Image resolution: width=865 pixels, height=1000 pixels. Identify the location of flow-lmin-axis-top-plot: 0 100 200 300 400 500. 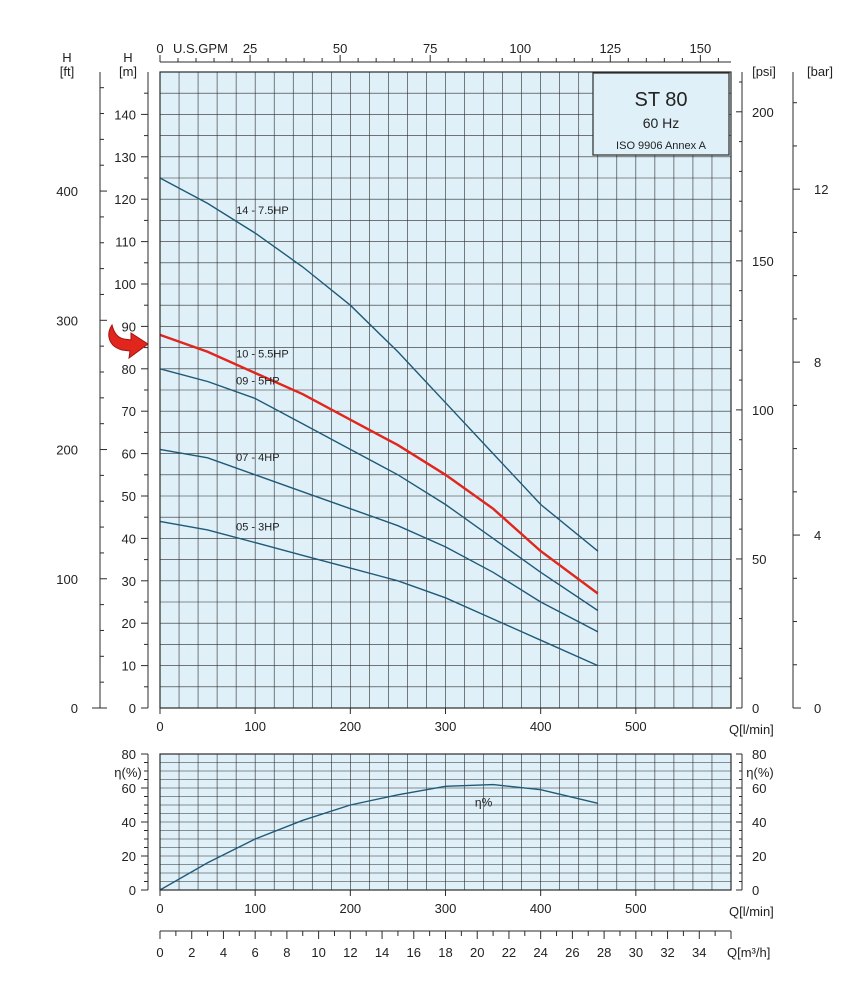
(401, 721).